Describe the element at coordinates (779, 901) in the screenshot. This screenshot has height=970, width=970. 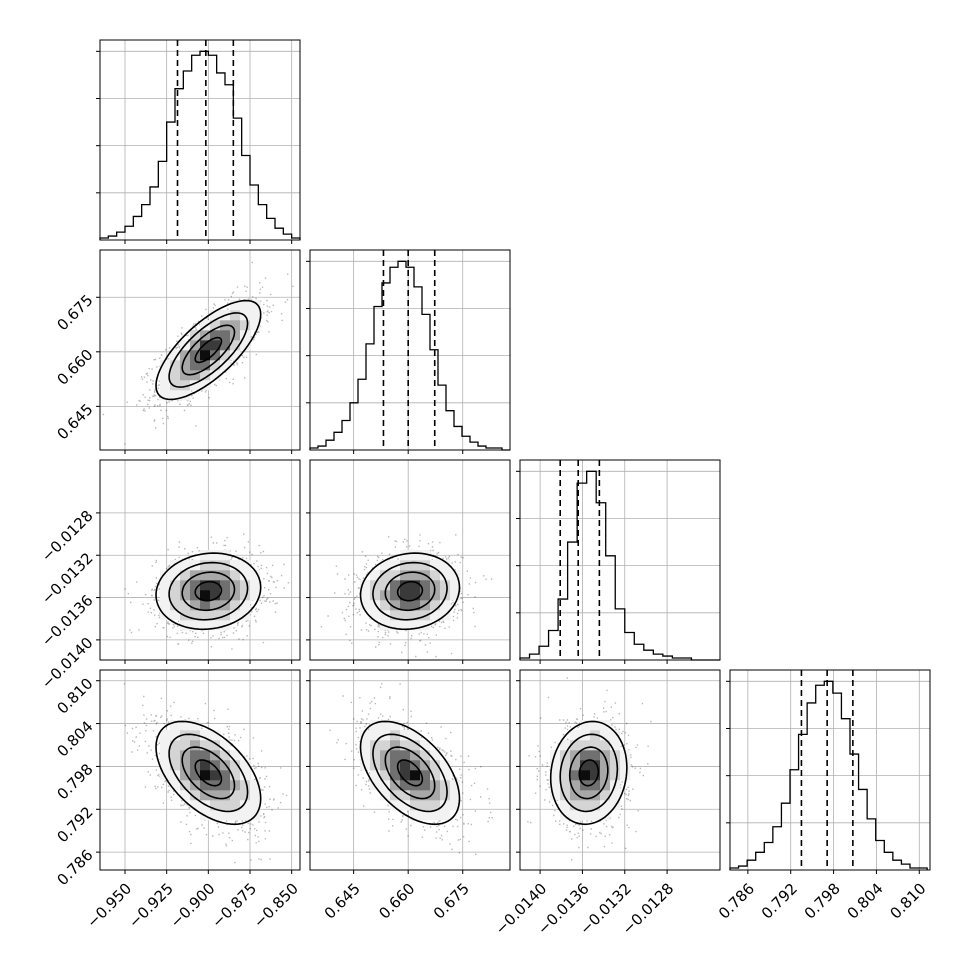
I see `x-tick-label: 0.792` at that location.